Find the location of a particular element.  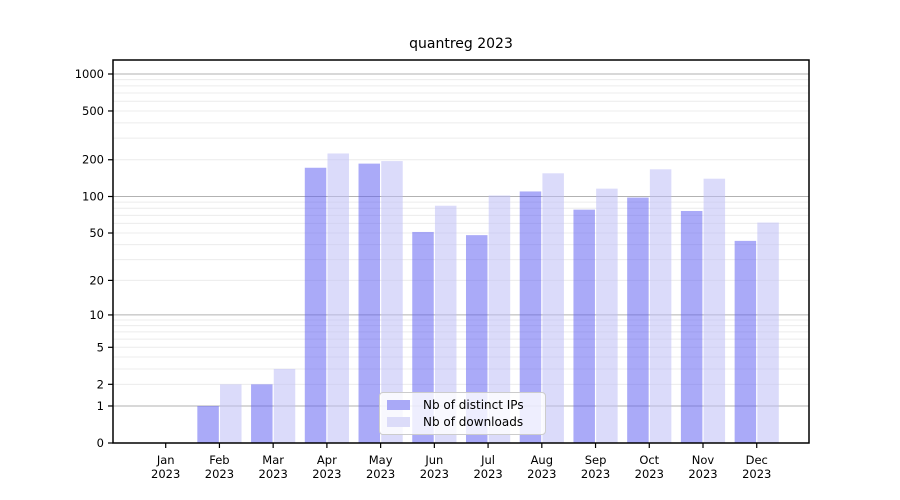

x-tick-label-month: Dec is located at coordinates (757, 460).